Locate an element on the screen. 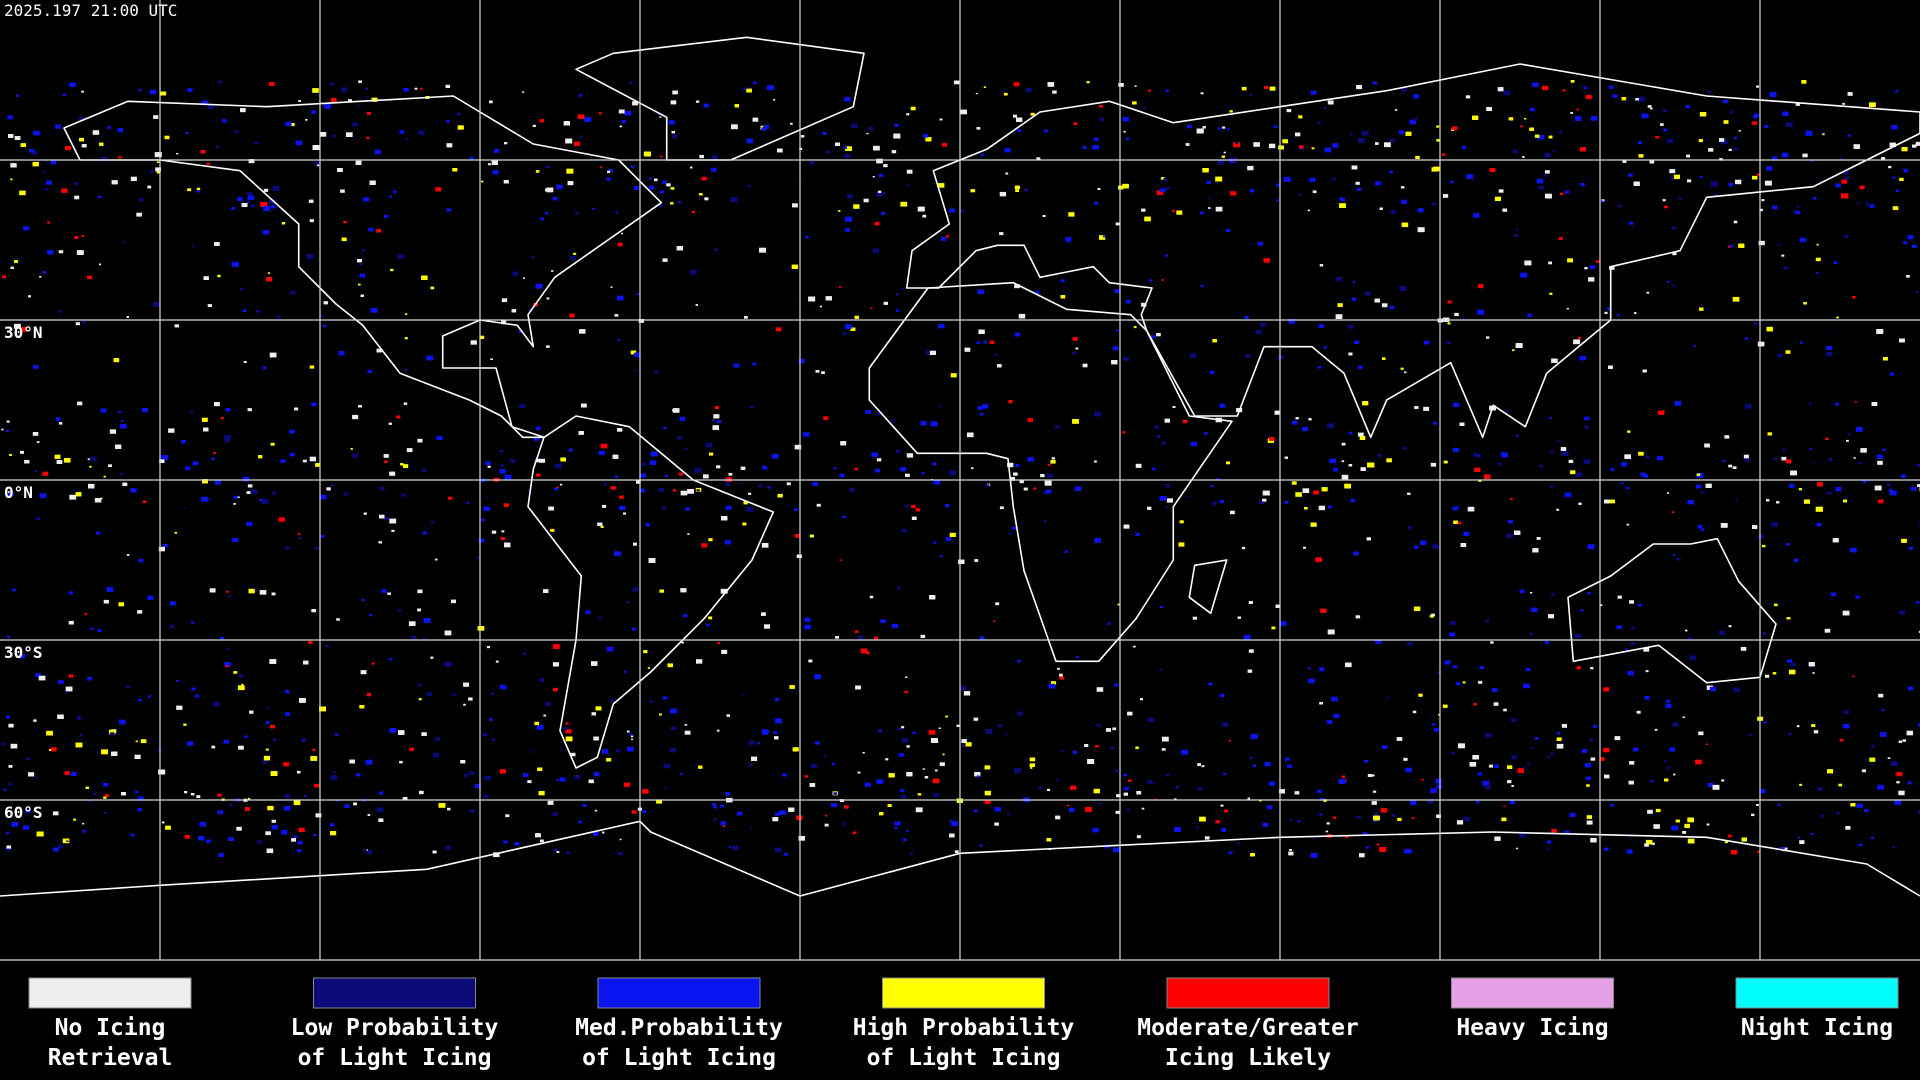 Image resolution: width=1920 pixels, height=1080 pixels. legend-swatch is located at coordinates (394, 993).